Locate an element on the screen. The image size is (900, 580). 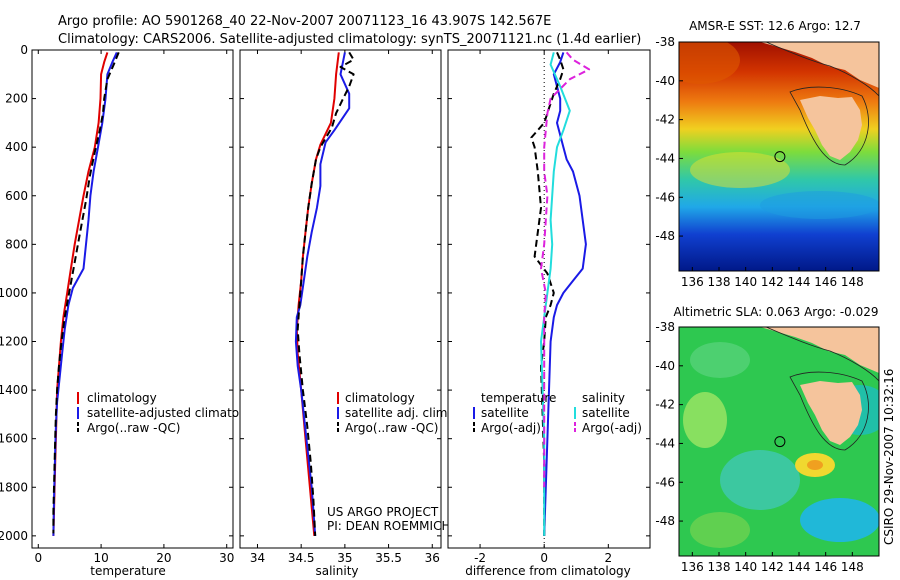
y-tick-label: 0 is located at coordinates (24, 50).